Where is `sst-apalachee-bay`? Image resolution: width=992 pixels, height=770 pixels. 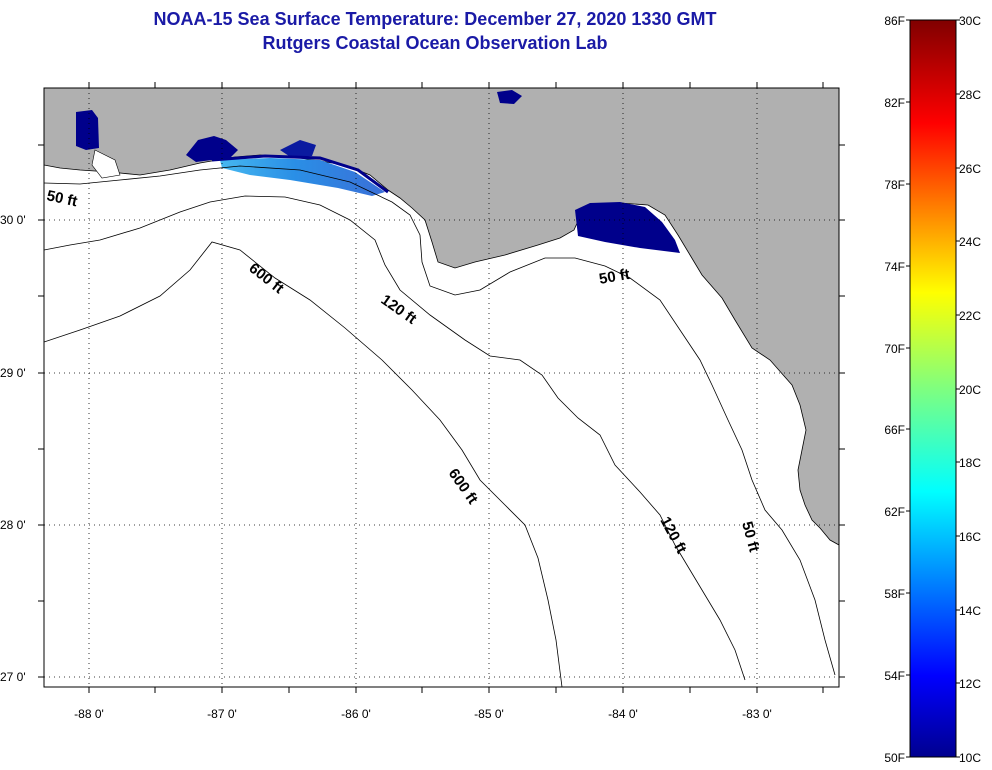 sst-apalachee-bay is located at coordinates (627, 227).